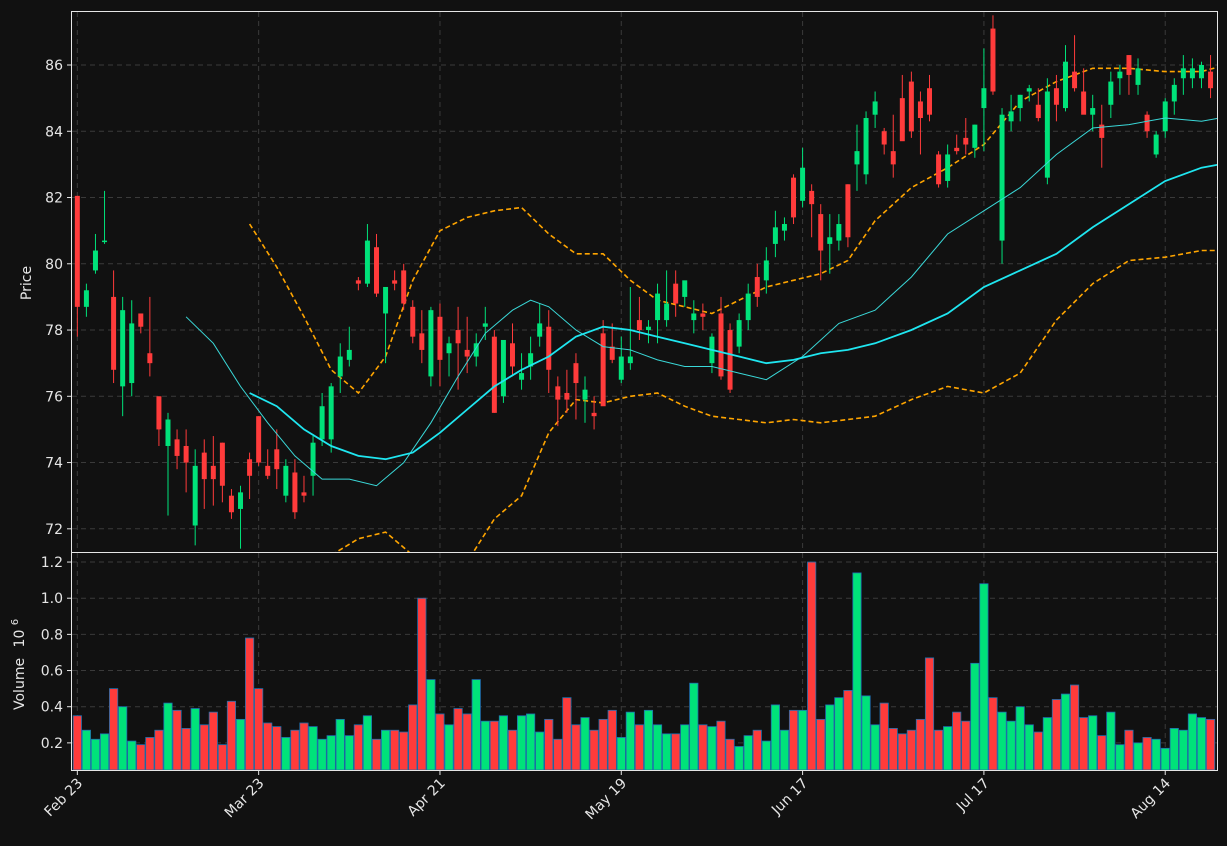 The height and width of the screenshot is (846, 1227). I want to click on price-tick-label: 84, so click(54, 132).